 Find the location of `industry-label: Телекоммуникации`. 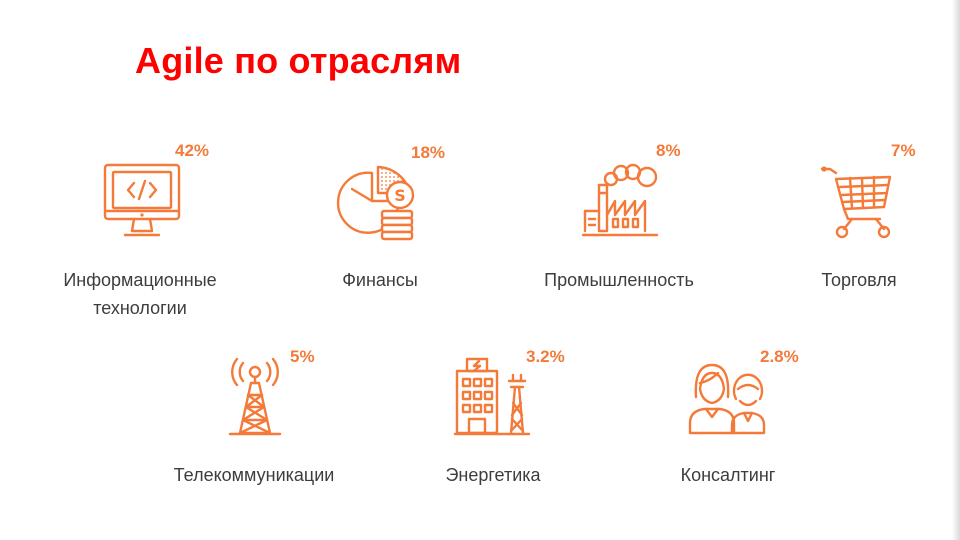

industry-label: Телекоммуникации is located at coordinates (254, 475).